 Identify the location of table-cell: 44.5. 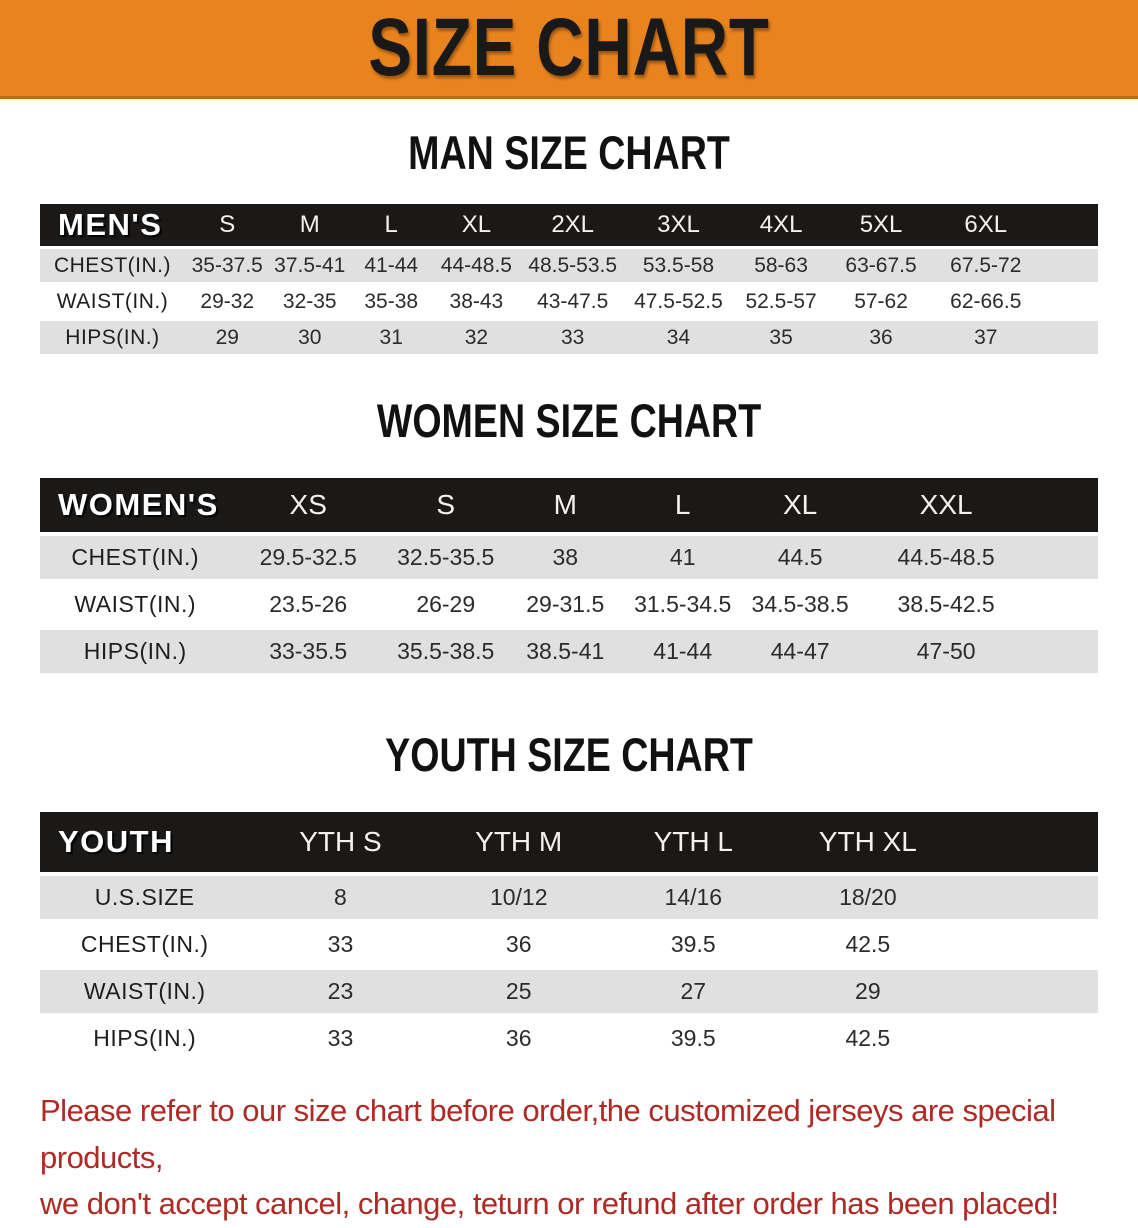
(800, 557).